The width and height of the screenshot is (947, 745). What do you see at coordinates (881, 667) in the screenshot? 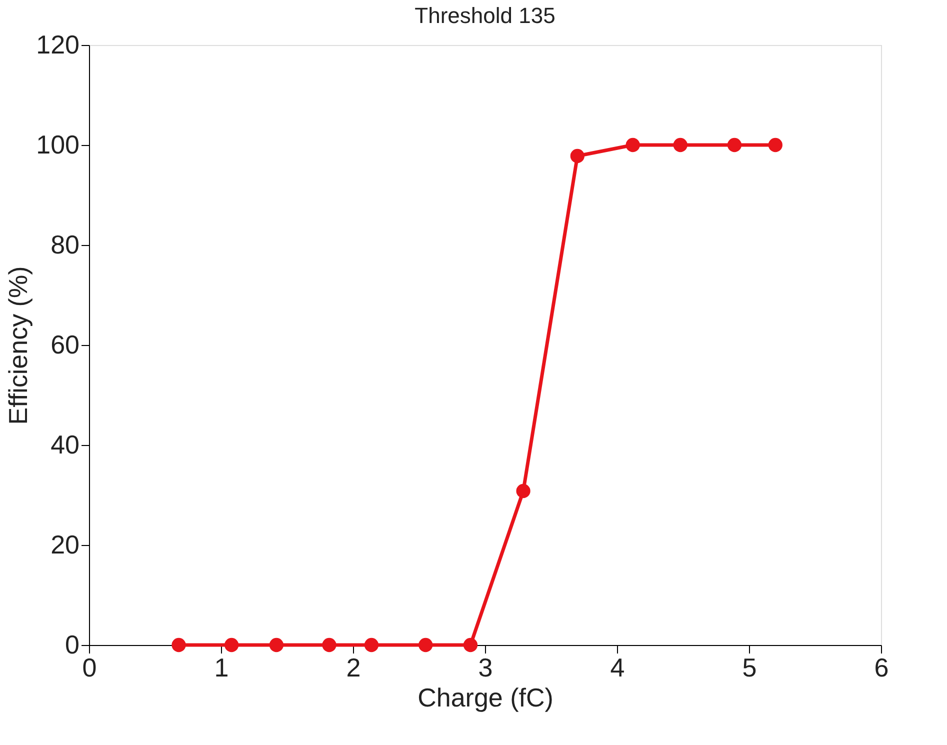
I see `x-tick-label: 6` at bounding box center [881, 667].